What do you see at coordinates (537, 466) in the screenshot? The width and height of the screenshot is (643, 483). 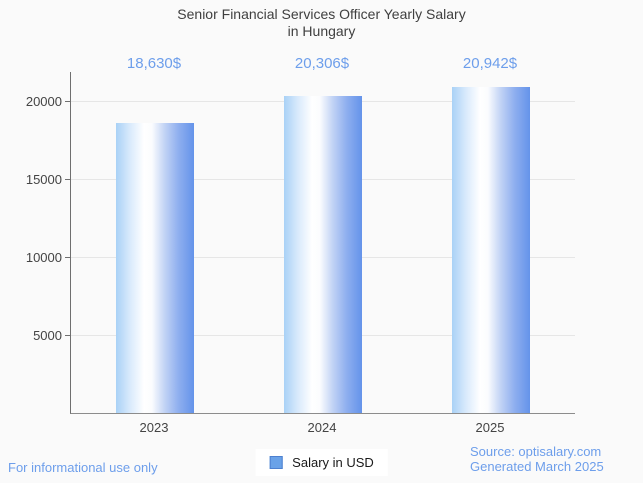 I see `generated-line: Generated March 2025` at bounding box center [537, 466].